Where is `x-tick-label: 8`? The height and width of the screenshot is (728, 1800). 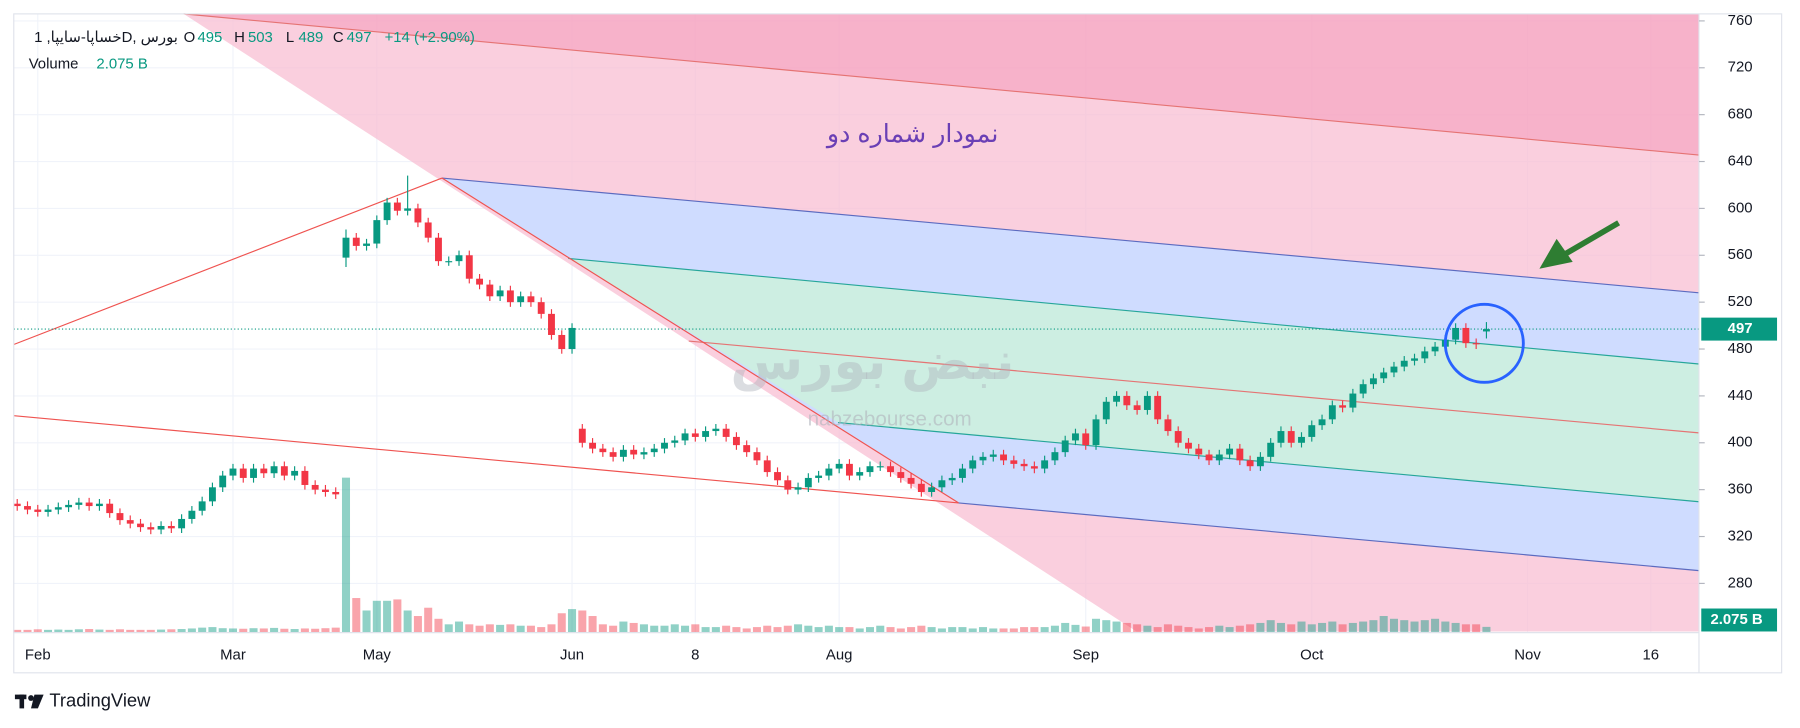 x-tick-label: 8 is located at coordinates (695, 655).